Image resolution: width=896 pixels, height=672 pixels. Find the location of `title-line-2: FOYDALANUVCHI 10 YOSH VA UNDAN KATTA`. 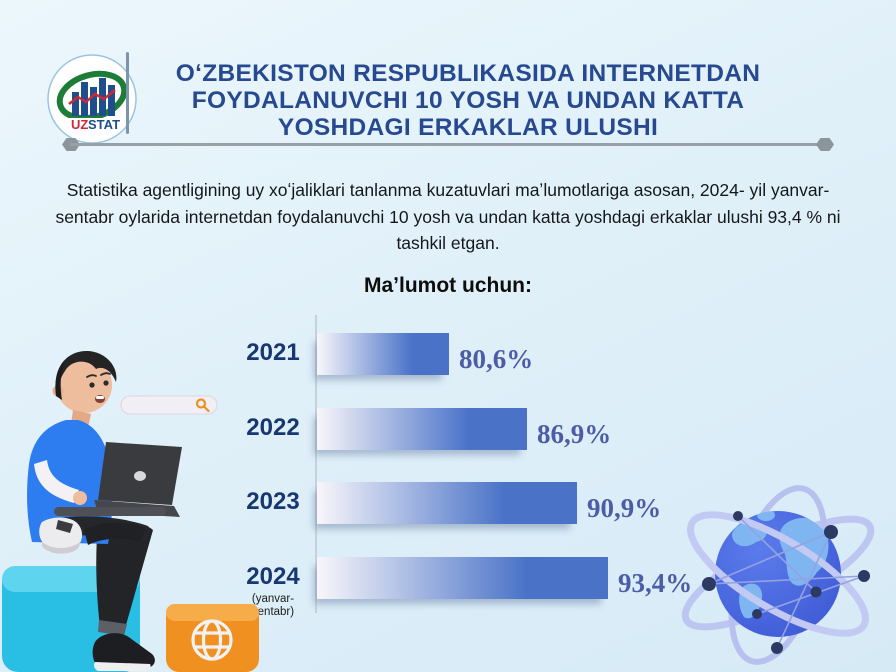

title-line-2: FOYDALANUVCHI 10 YOSH VA UNDAN KATTA is located at coordinates (468, 100).